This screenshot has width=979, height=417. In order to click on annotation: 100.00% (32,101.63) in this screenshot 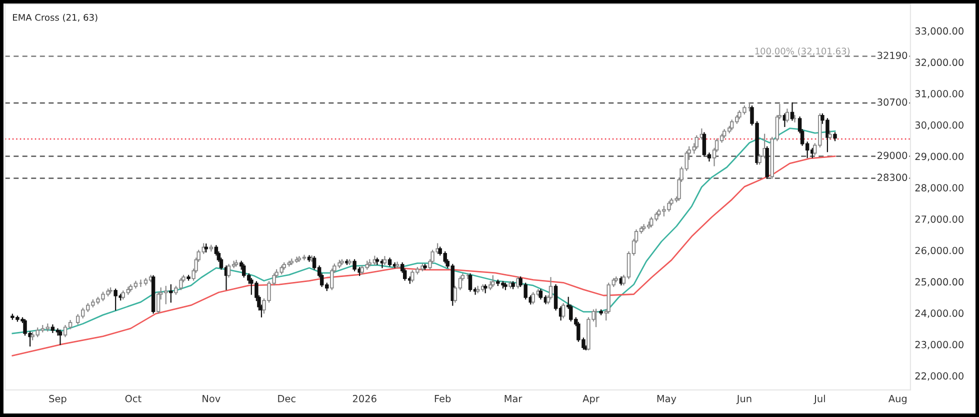, I will do `click(802, 52)`.